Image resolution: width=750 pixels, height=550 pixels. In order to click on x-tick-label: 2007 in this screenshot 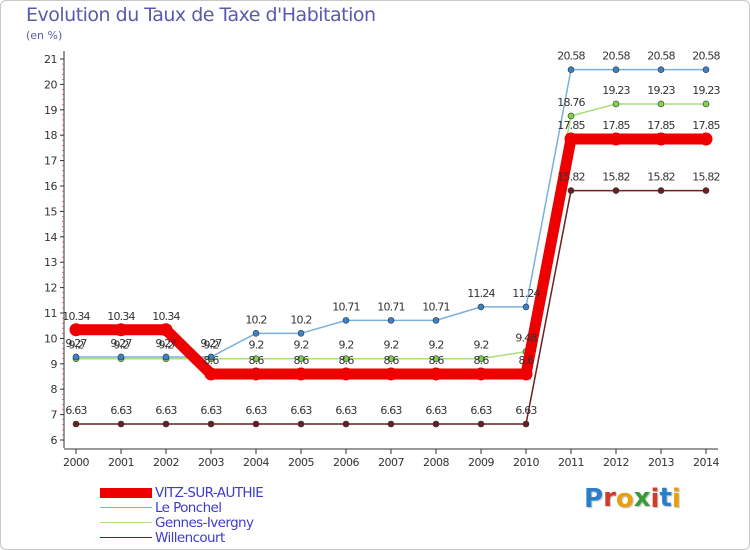, I will do `click(391, 462)`.